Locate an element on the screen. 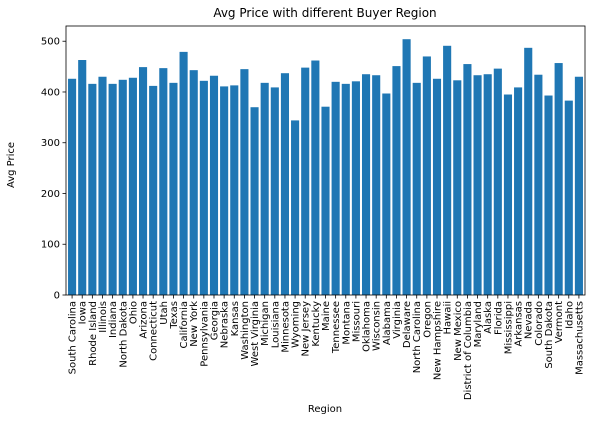 Image resolution: width=612 pixels, height=422 pixels. x-tick-label: Wisconsin is located at coordinates (377, 326).